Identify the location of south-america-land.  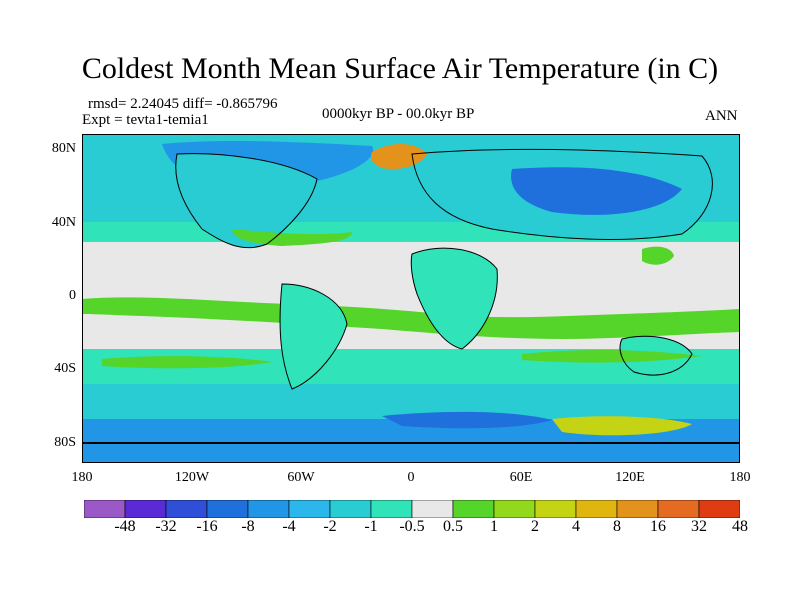
(313, 336).